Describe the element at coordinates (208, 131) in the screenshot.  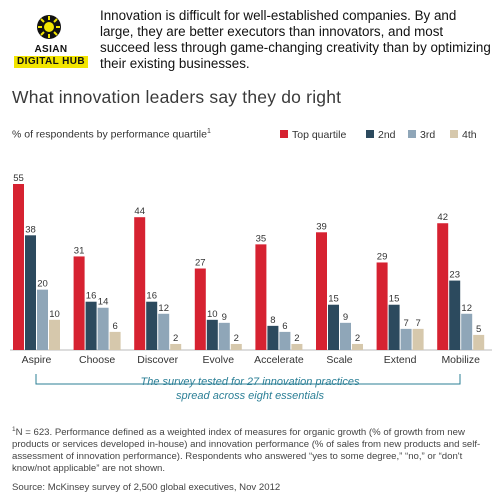
I see `y-axis-label-sup: 1` at that location.